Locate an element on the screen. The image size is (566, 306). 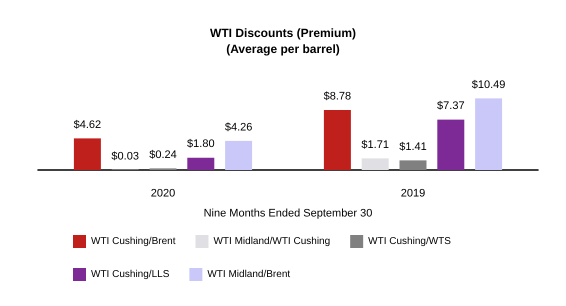
data-label: $0.24 is located at coordinates (163, 154).